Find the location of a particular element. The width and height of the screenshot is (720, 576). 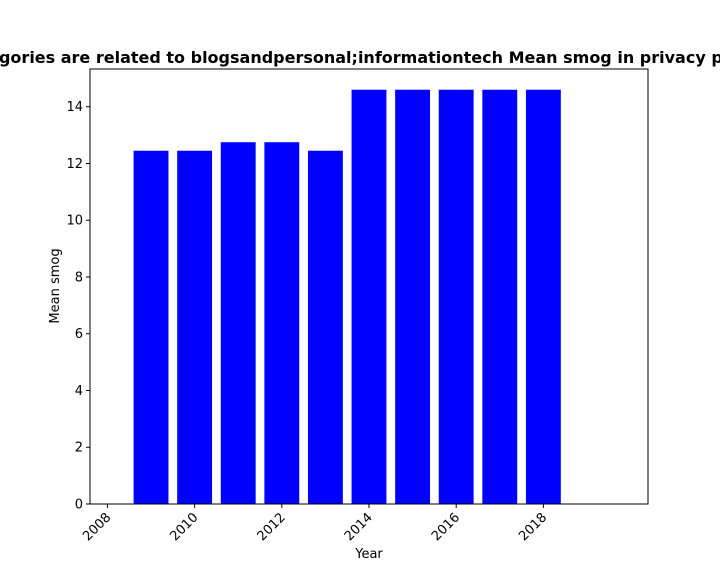

x-tick-label: 2018 is located at coordinates (533, 527).